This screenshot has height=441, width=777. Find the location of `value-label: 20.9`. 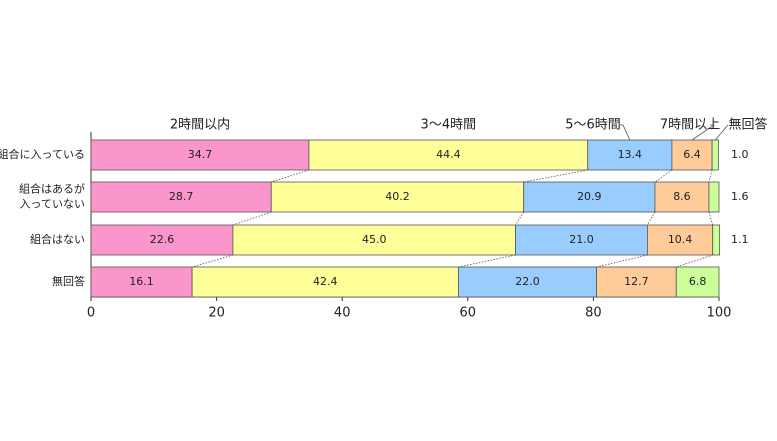

value-label: 20.9 is located at coordinates (589, 196).